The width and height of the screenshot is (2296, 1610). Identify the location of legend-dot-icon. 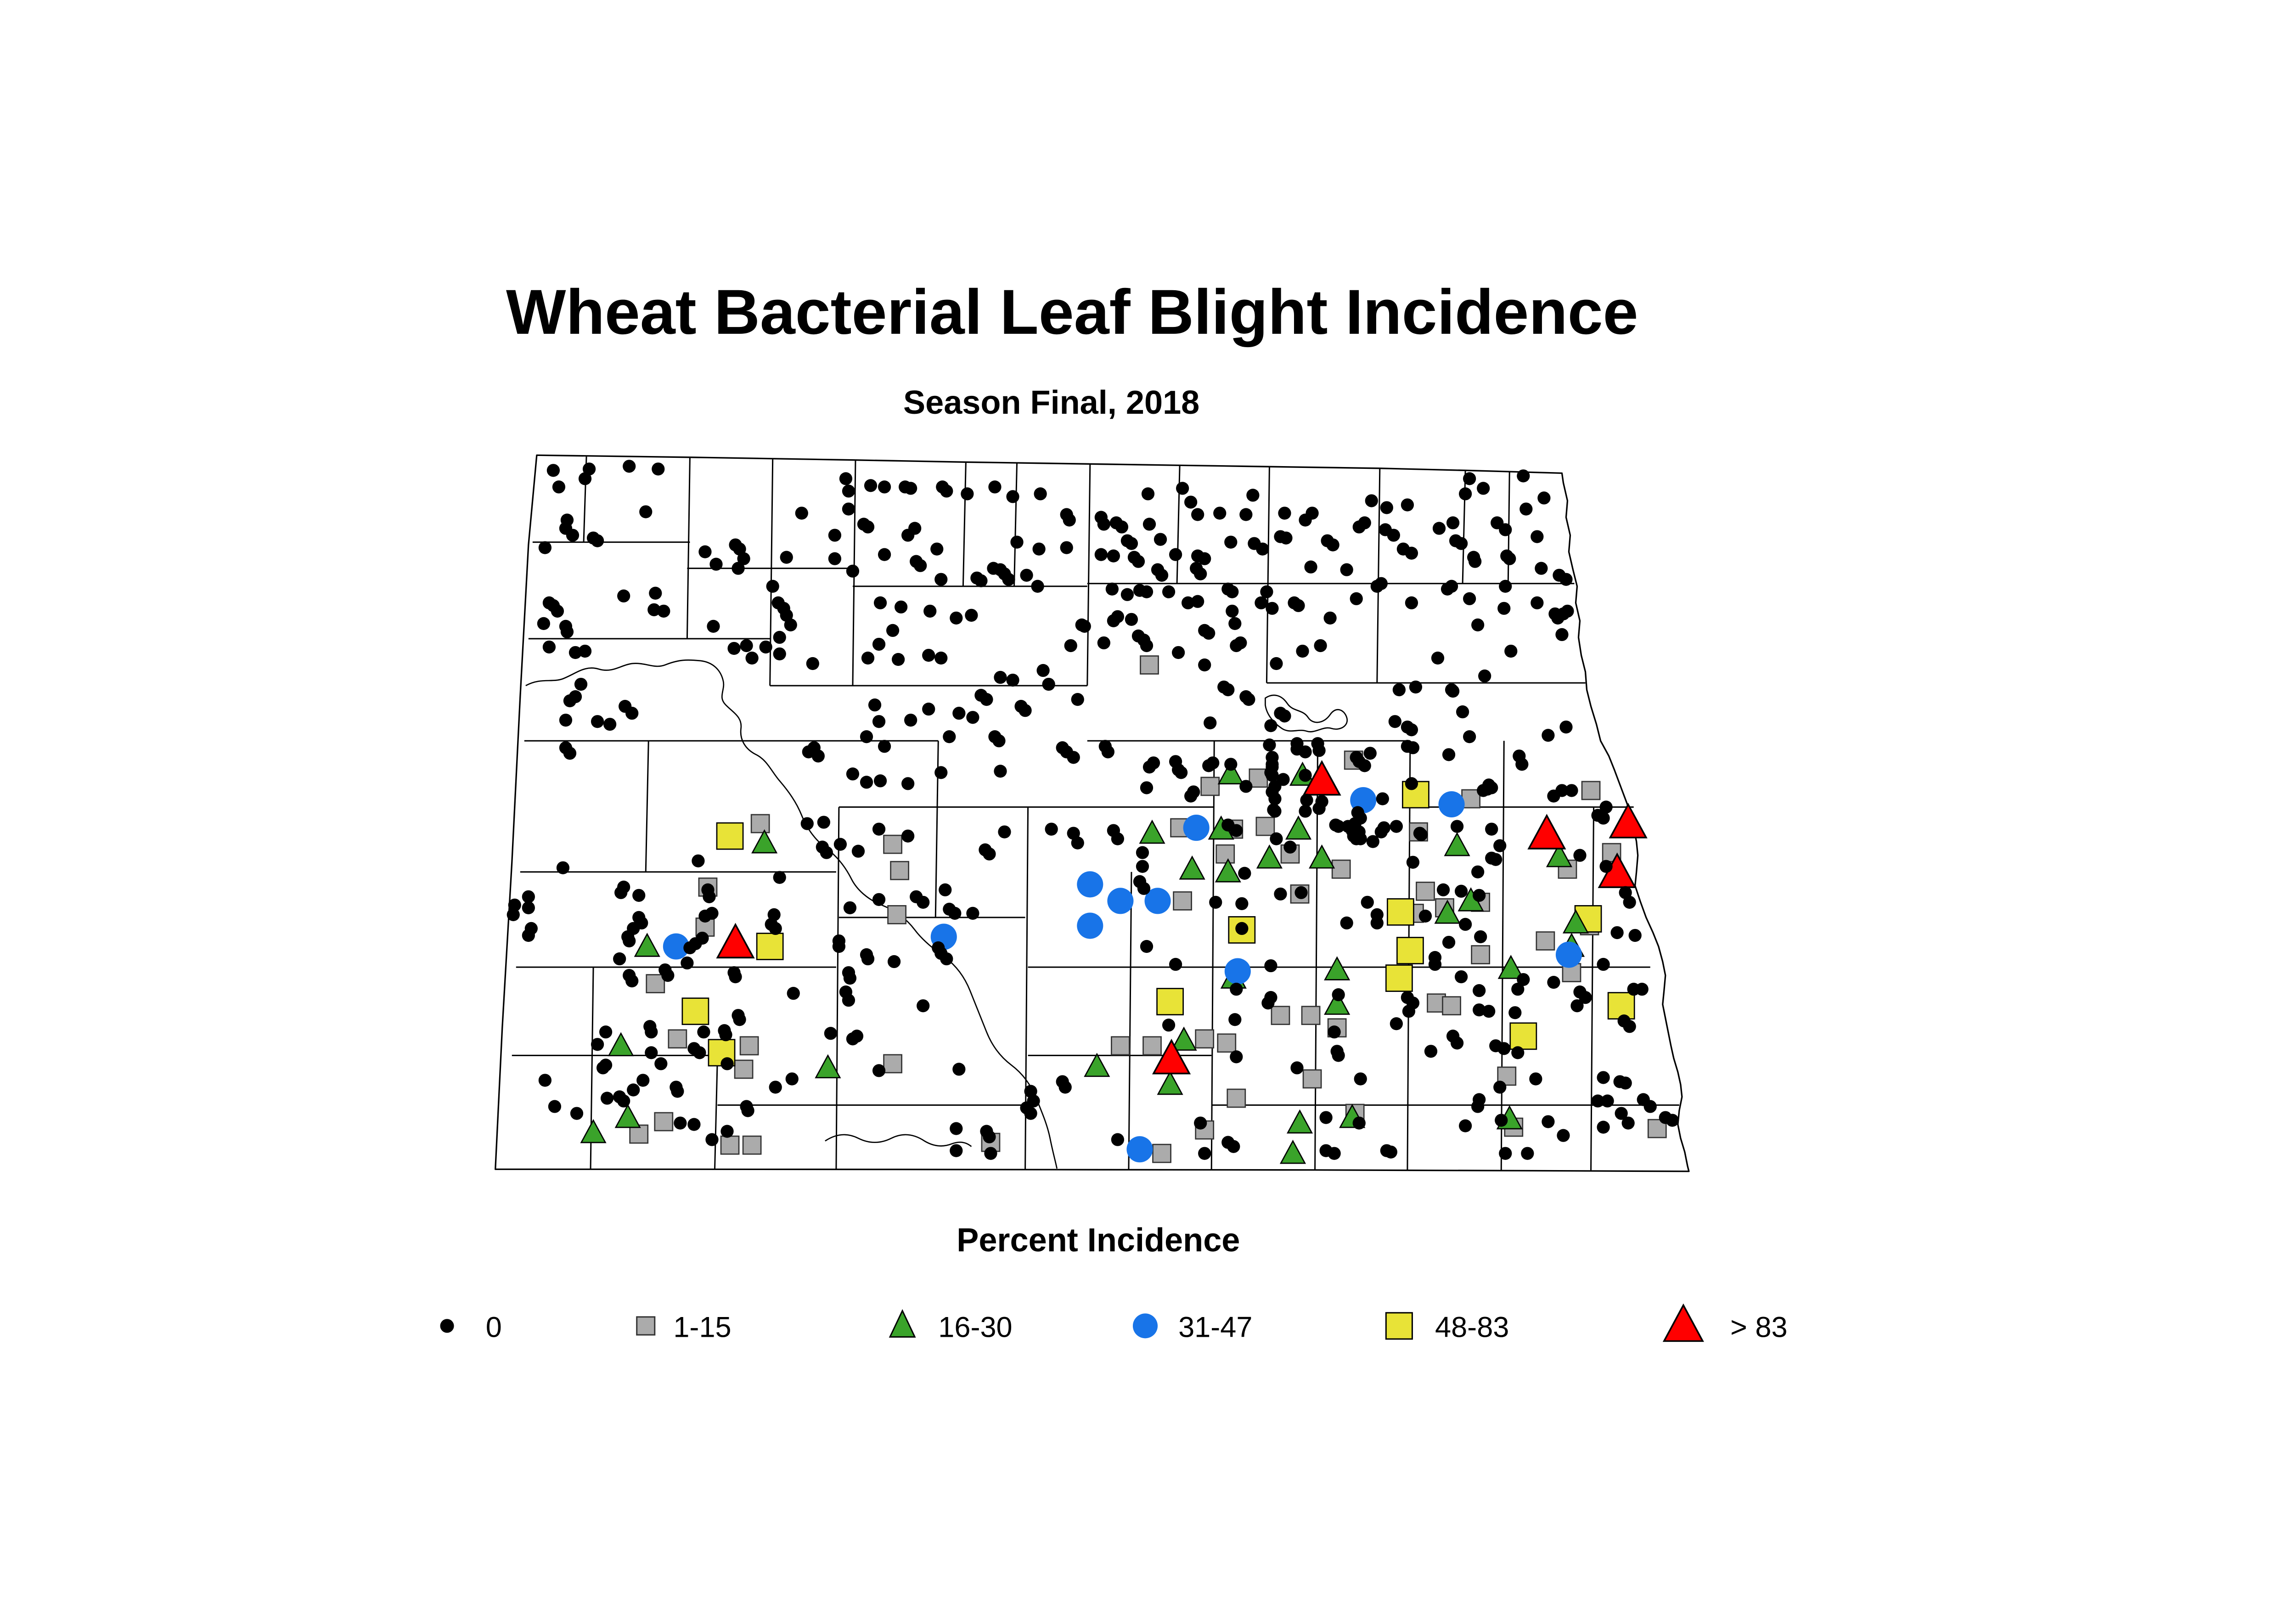
(447, 1326).